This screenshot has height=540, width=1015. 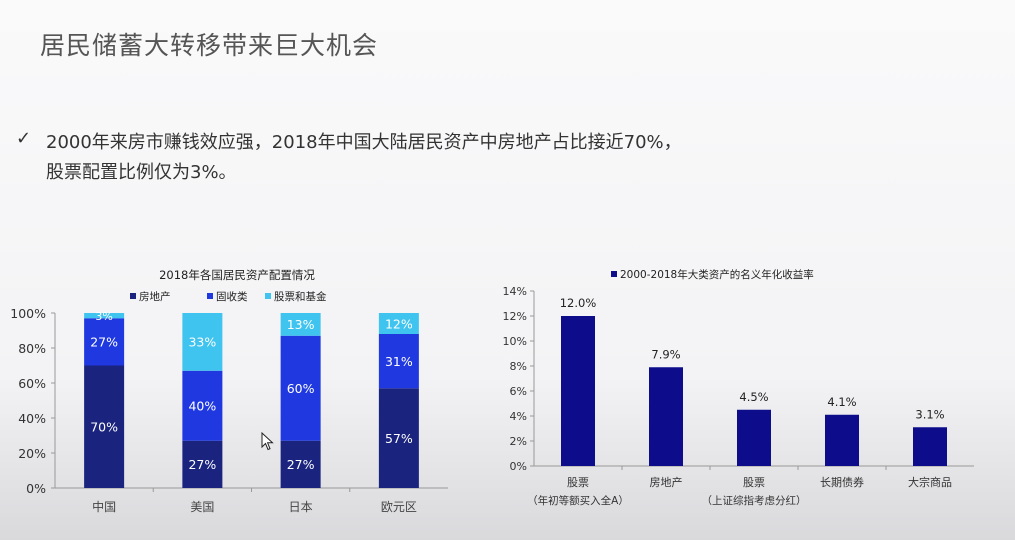 I want to click on y-tick-label: 8%, so click(x=518, y=366).